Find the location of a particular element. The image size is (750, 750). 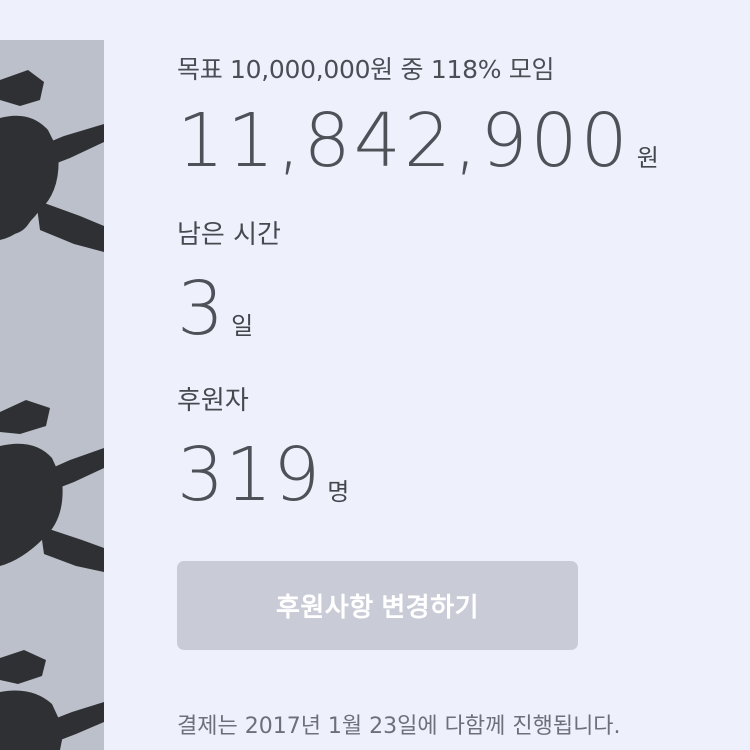

payment-date-note: 결제는 2017년 1월 23일에 다함께 진행됩니다. is located at coordinates (399, 726).